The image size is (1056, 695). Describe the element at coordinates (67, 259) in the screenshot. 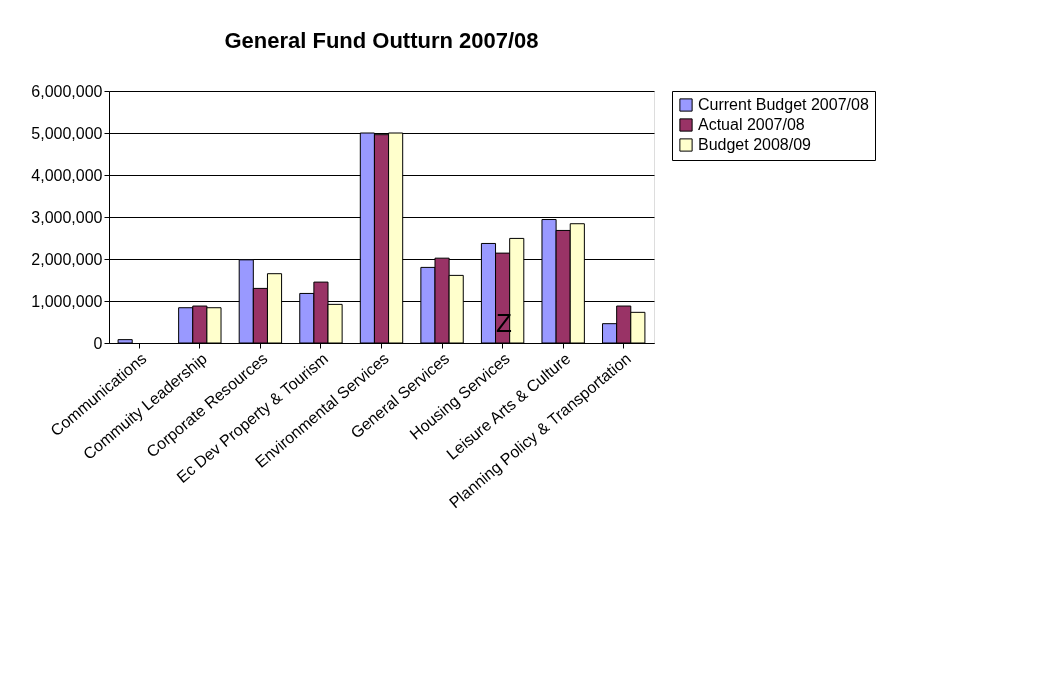

I see `y-tick-label: 2,000,000` at that location.